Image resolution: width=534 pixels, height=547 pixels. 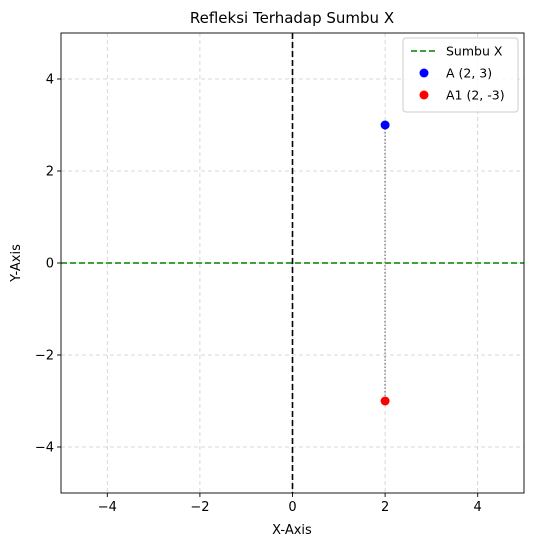 What do you see at coordinates (385, 507) in the screenshot?
I see `x-tick-label: 2` at bounding box center [385, 507].